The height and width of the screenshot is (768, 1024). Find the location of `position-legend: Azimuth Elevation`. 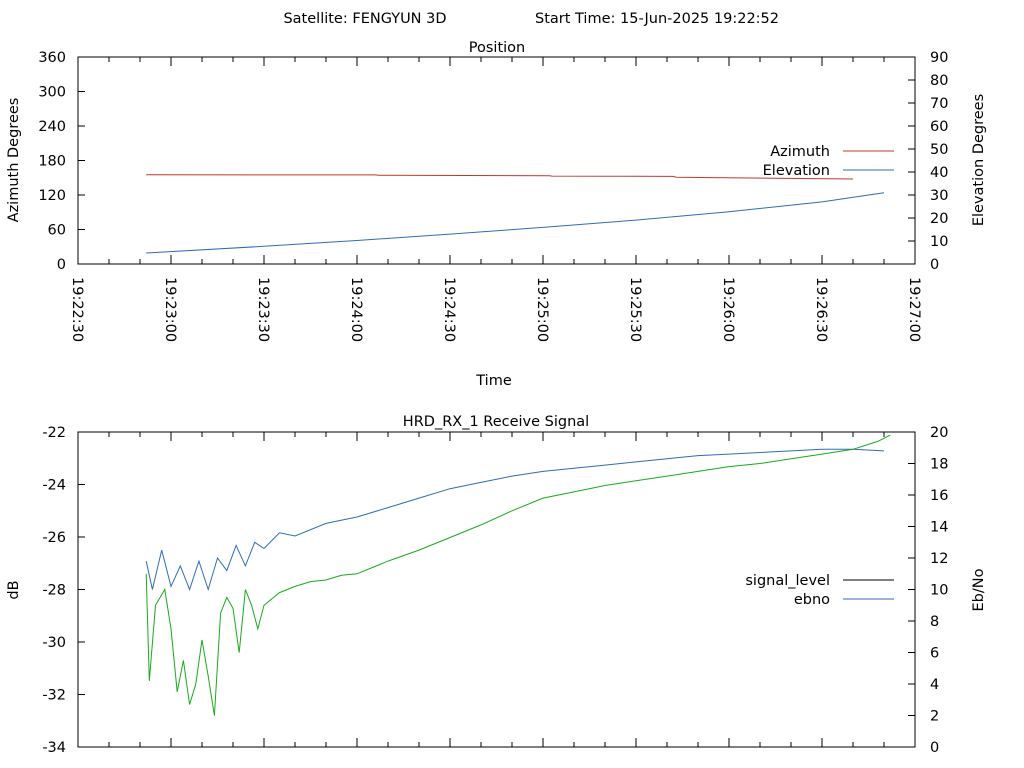

position-legend: Azimuth Elevation is located at coordinates (828, 161).